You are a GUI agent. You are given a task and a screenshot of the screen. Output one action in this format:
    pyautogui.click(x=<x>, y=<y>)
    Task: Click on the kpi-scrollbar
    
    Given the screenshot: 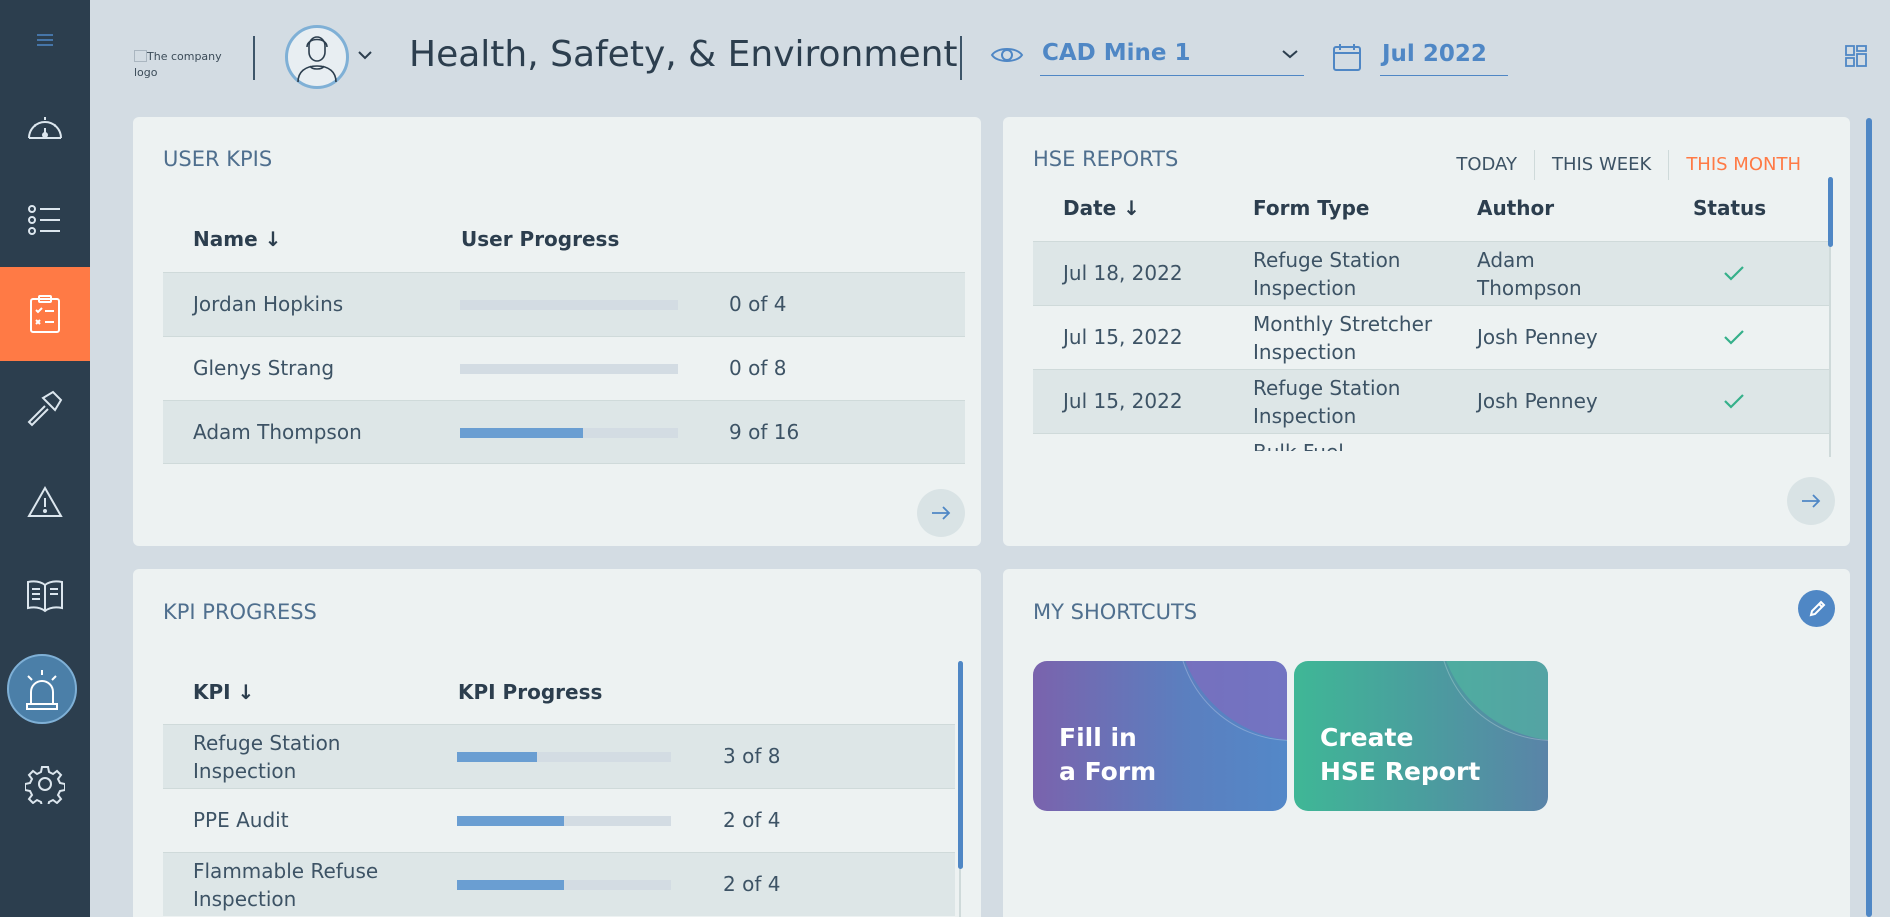 What is the action you would take?
    pyautogui.click(x=960, y=765)
    